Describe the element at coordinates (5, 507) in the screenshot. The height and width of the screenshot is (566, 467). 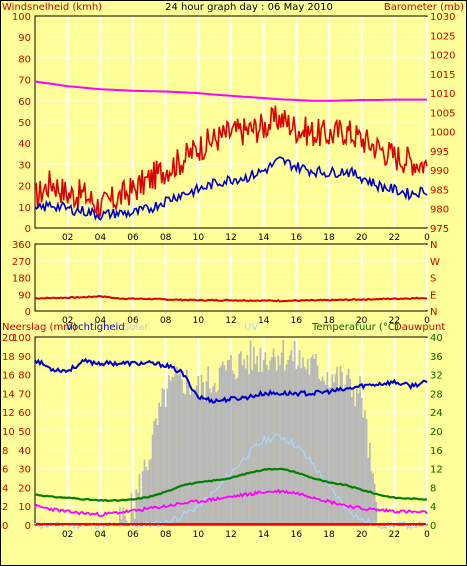
I see `rain-tick: 2` at that location.